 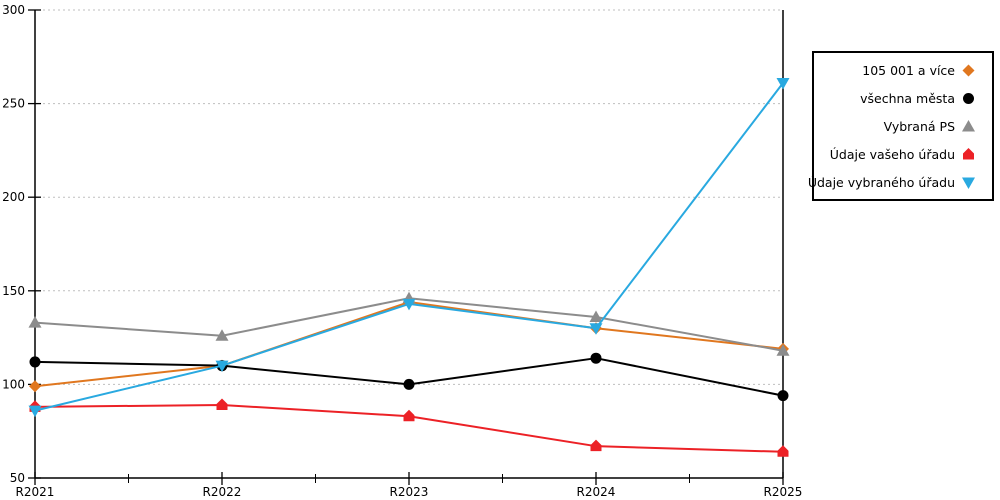 I want to click on legend-label: Údaje vybraného úřadu, so click(x=881, y=182).